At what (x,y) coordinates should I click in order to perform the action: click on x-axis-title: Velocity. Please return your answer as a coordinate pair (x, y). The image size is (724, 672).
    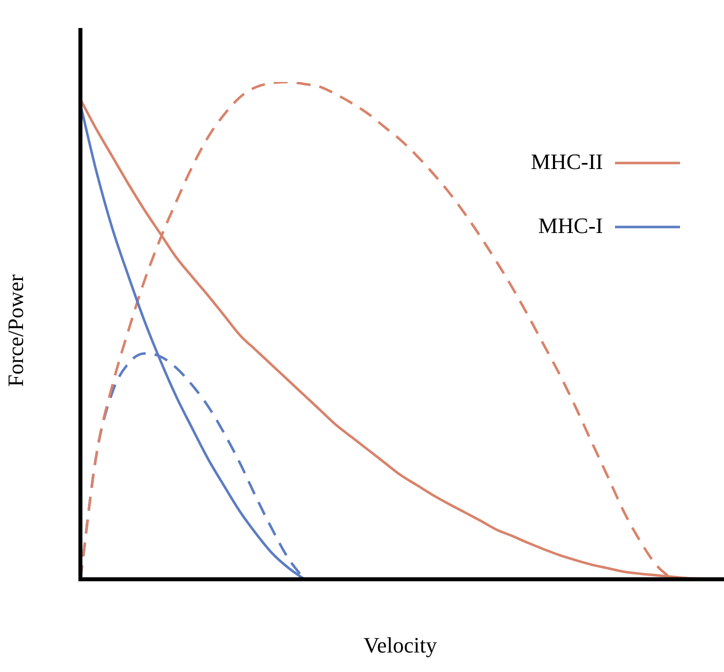
    Looking at the image, I should click on (400, 645).